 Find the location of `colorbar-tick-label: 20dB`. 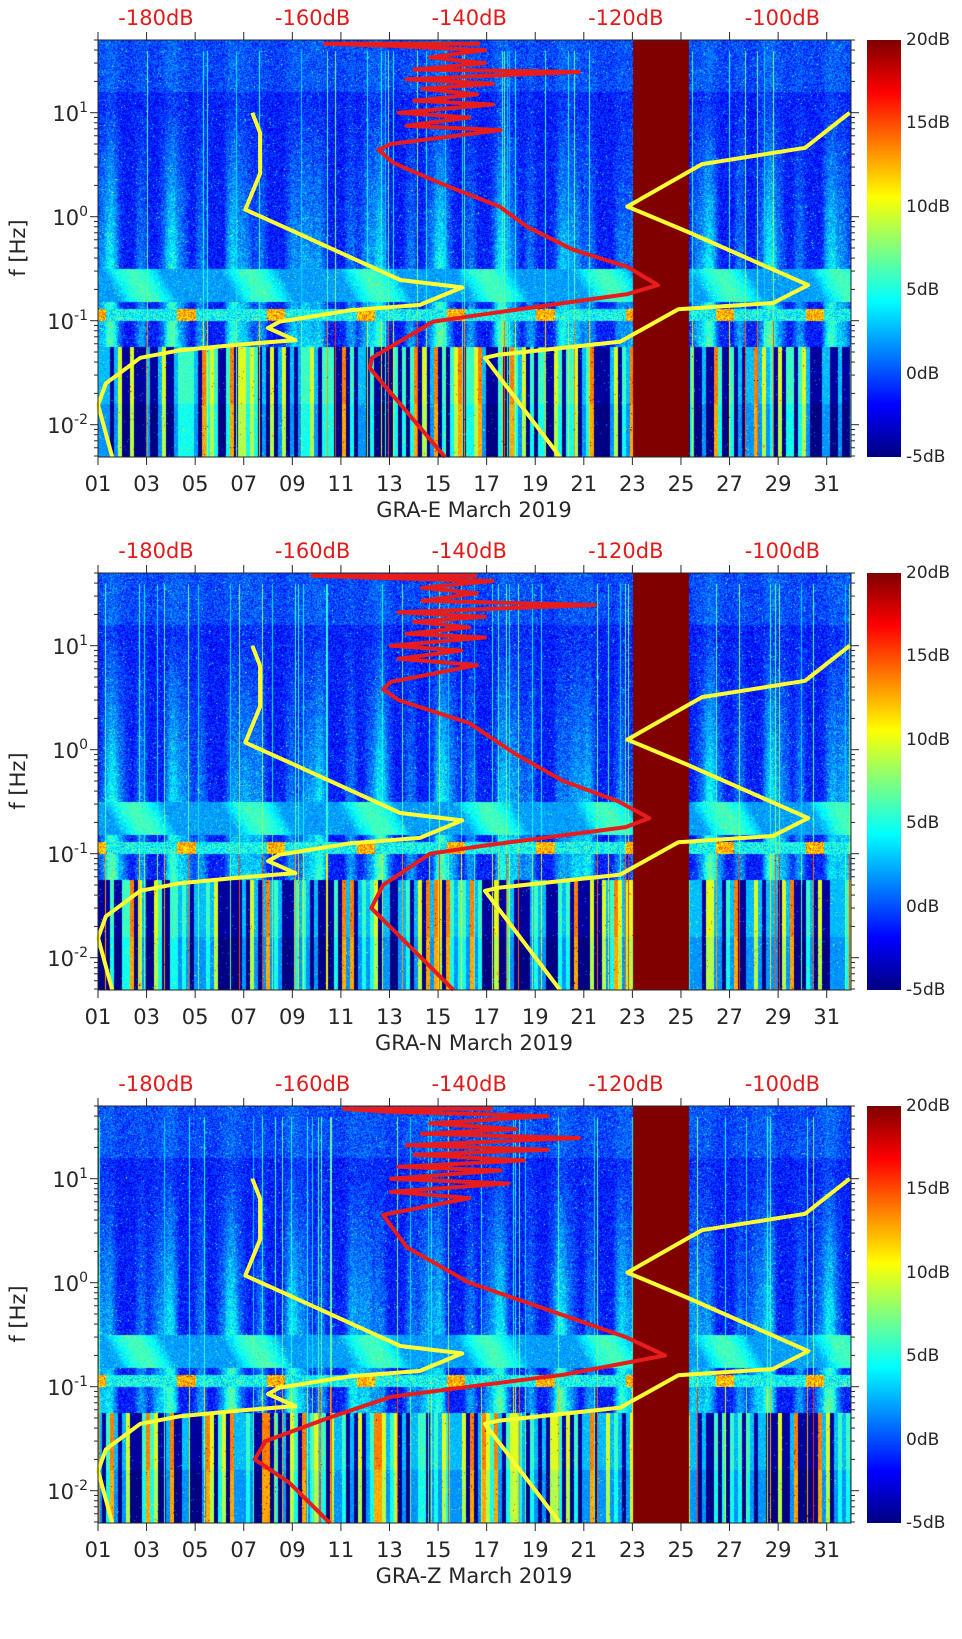

colorbar-tick-label: 20dB is located at coordinates (928, 1106).